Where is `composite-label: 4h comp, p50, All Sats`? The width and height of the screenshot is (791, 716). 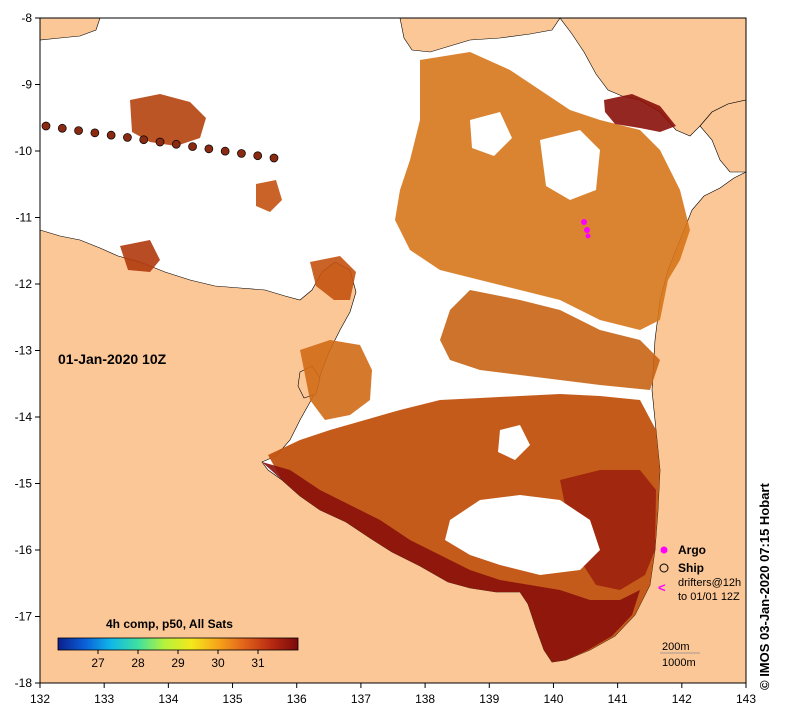 composite-label: 4h comp, p50, All Sats is located at coordinates (169, 624).